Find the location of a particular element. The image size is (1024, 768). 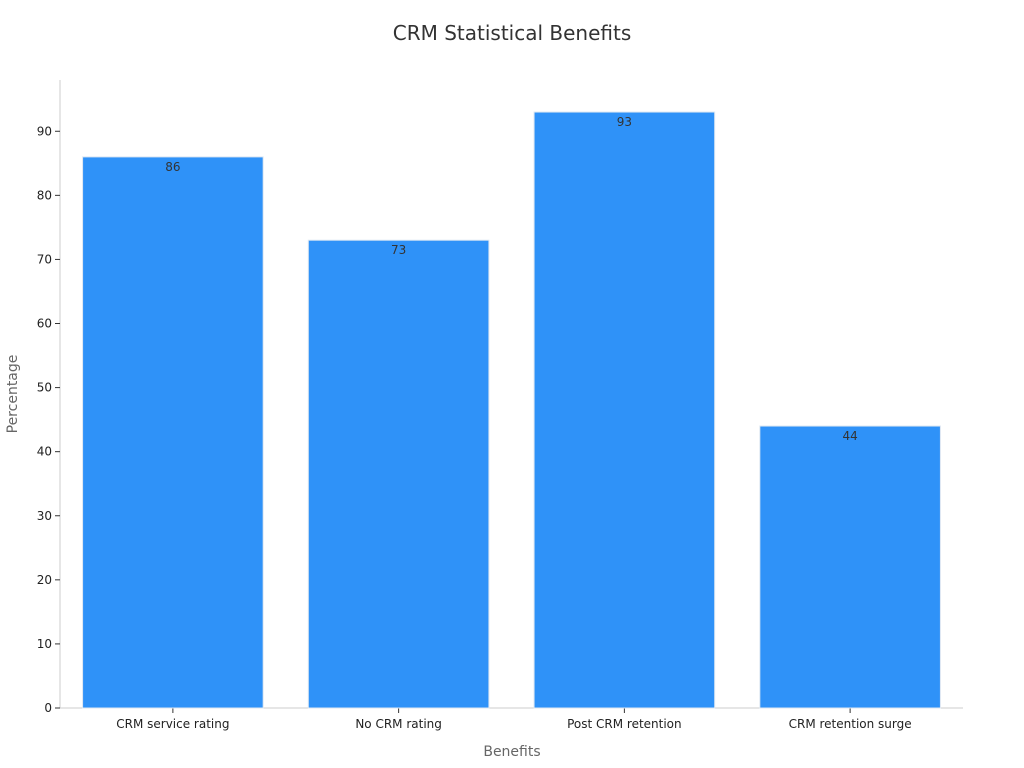

y-tick-label: 70 is located at coordinates (44, 259).